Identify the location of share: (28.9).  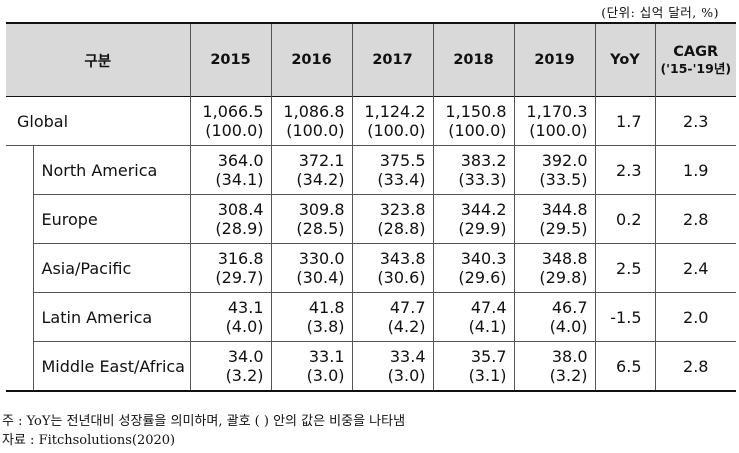
(239, 228).